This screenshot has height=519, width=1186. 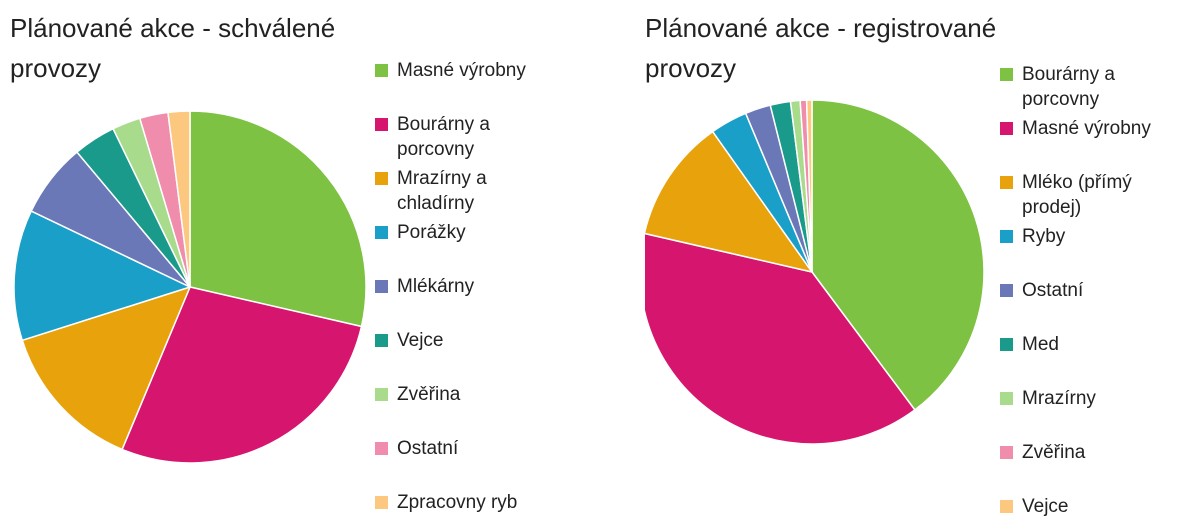 What do you see at coordinates (173, 48) in the screenshot?
I see `chart-title: Plánované akce - schválené provozy` at bounding box center [173, 48].